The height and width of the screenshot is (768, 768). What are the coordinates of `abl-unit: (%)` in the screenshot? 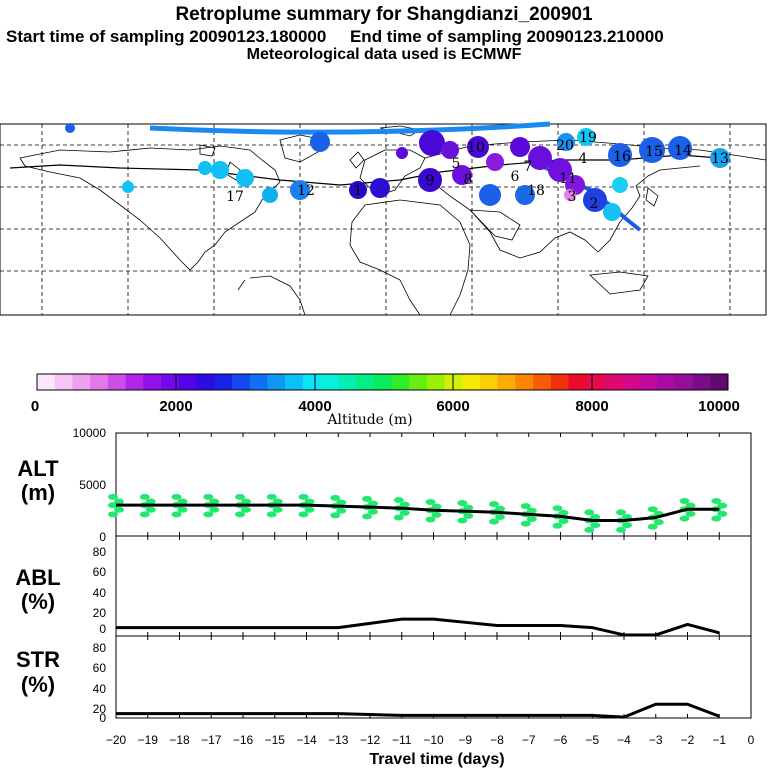 It's located at (38, 601).